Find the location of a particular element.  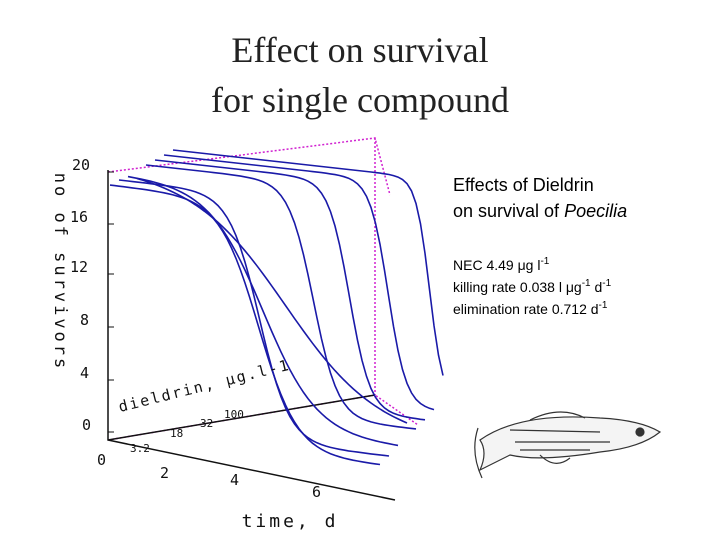

title-line: Effect on survival is located at coordinates (359, 50).